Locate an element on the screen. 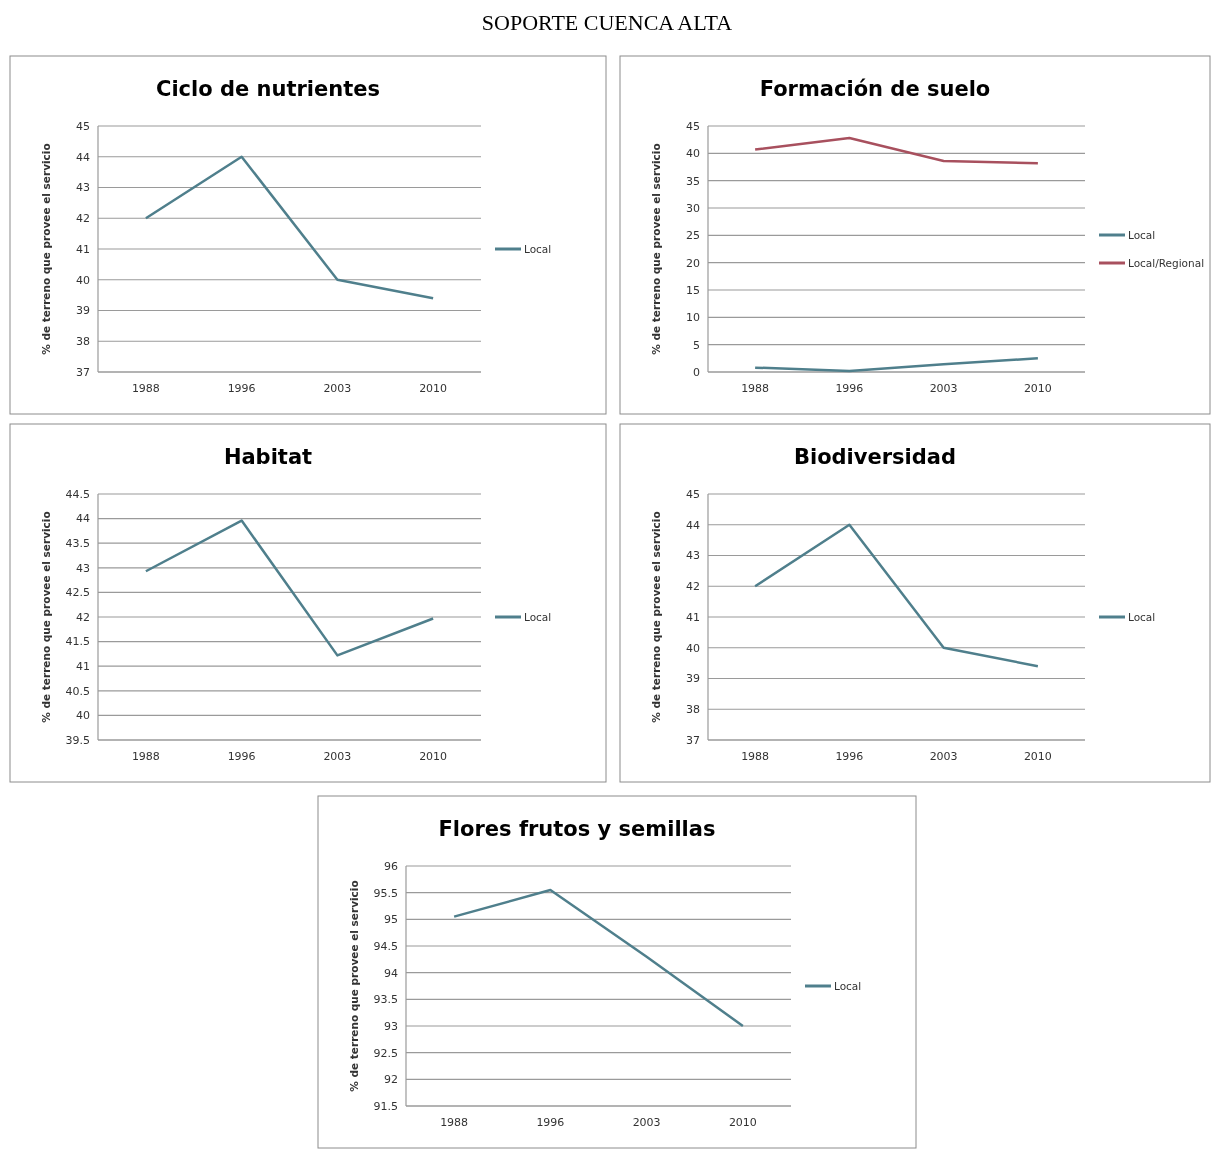  y-tick-label: 20 is located at coordinates (693, 263).